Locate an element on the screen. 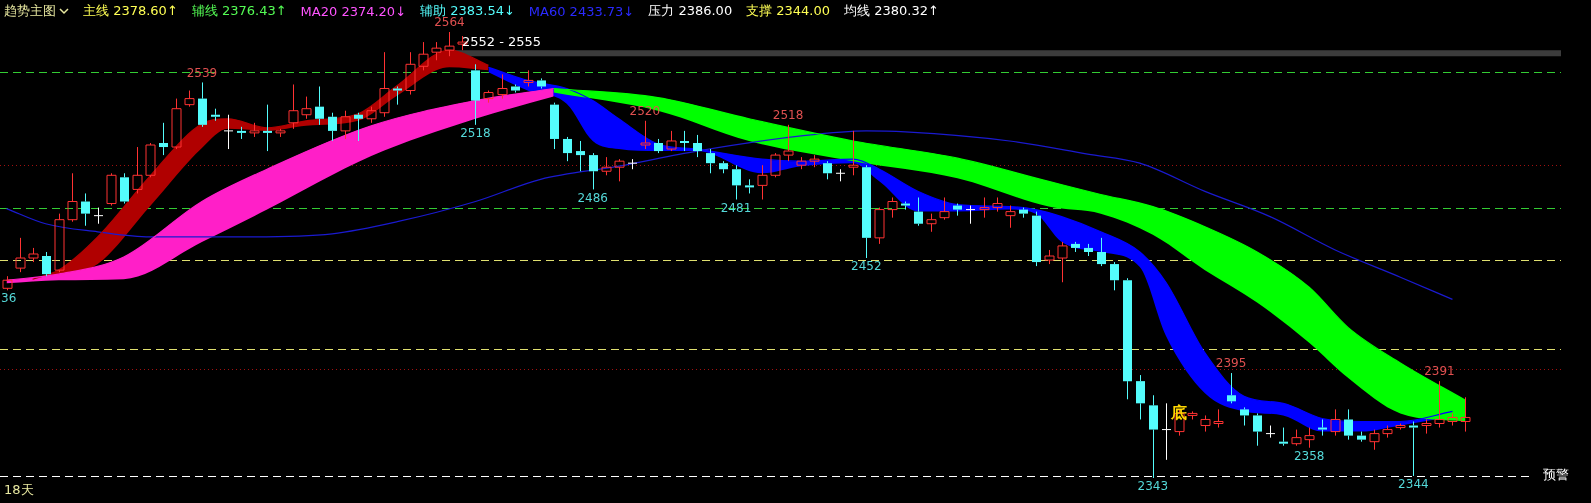 This screenshot has height=503, width=1591. text: MA20 2374.20↓ is located at coordinates (353, 11).